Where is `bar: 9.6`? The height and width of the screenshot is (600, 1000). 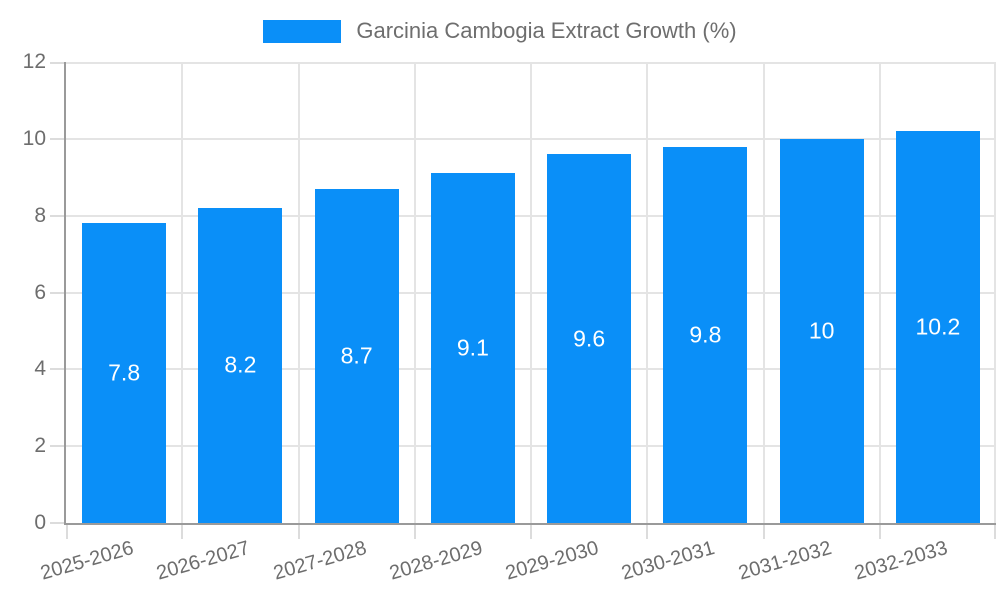
bar: 9.6 is located at coordinates (589, 338).